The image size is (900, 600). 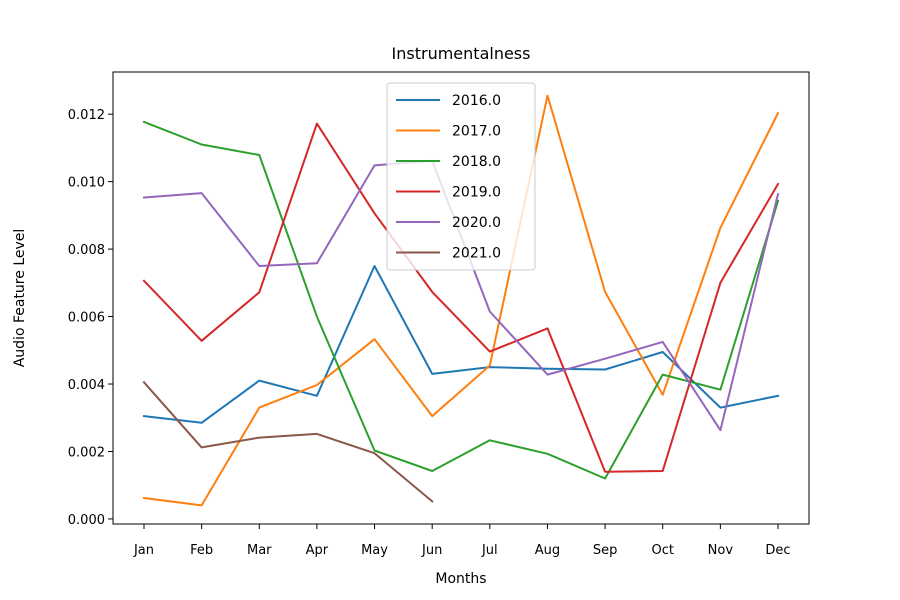 What do you see at coordinates (317, 550) in the screenshot?
I see `x-tick-label: Apr` at bounding box center [317, 550].